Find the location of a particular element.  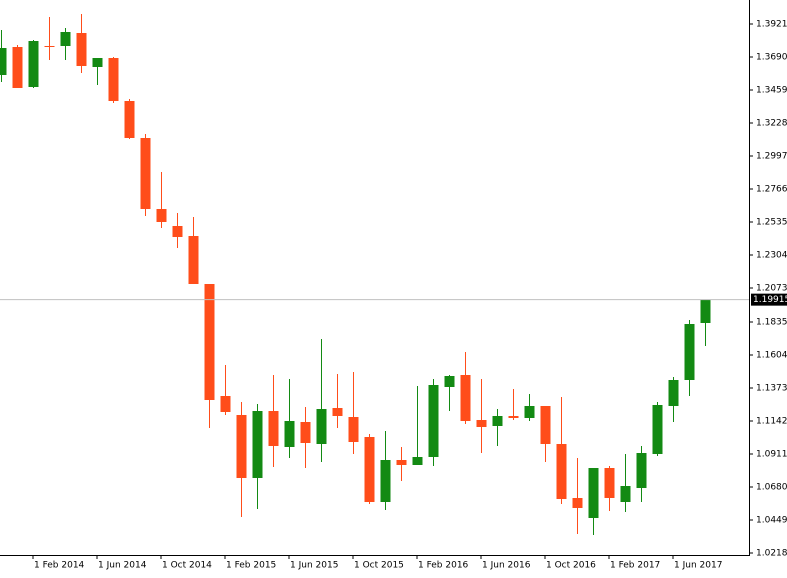

y-tick-label: 1.36900 is located at coordinates (771, 58).